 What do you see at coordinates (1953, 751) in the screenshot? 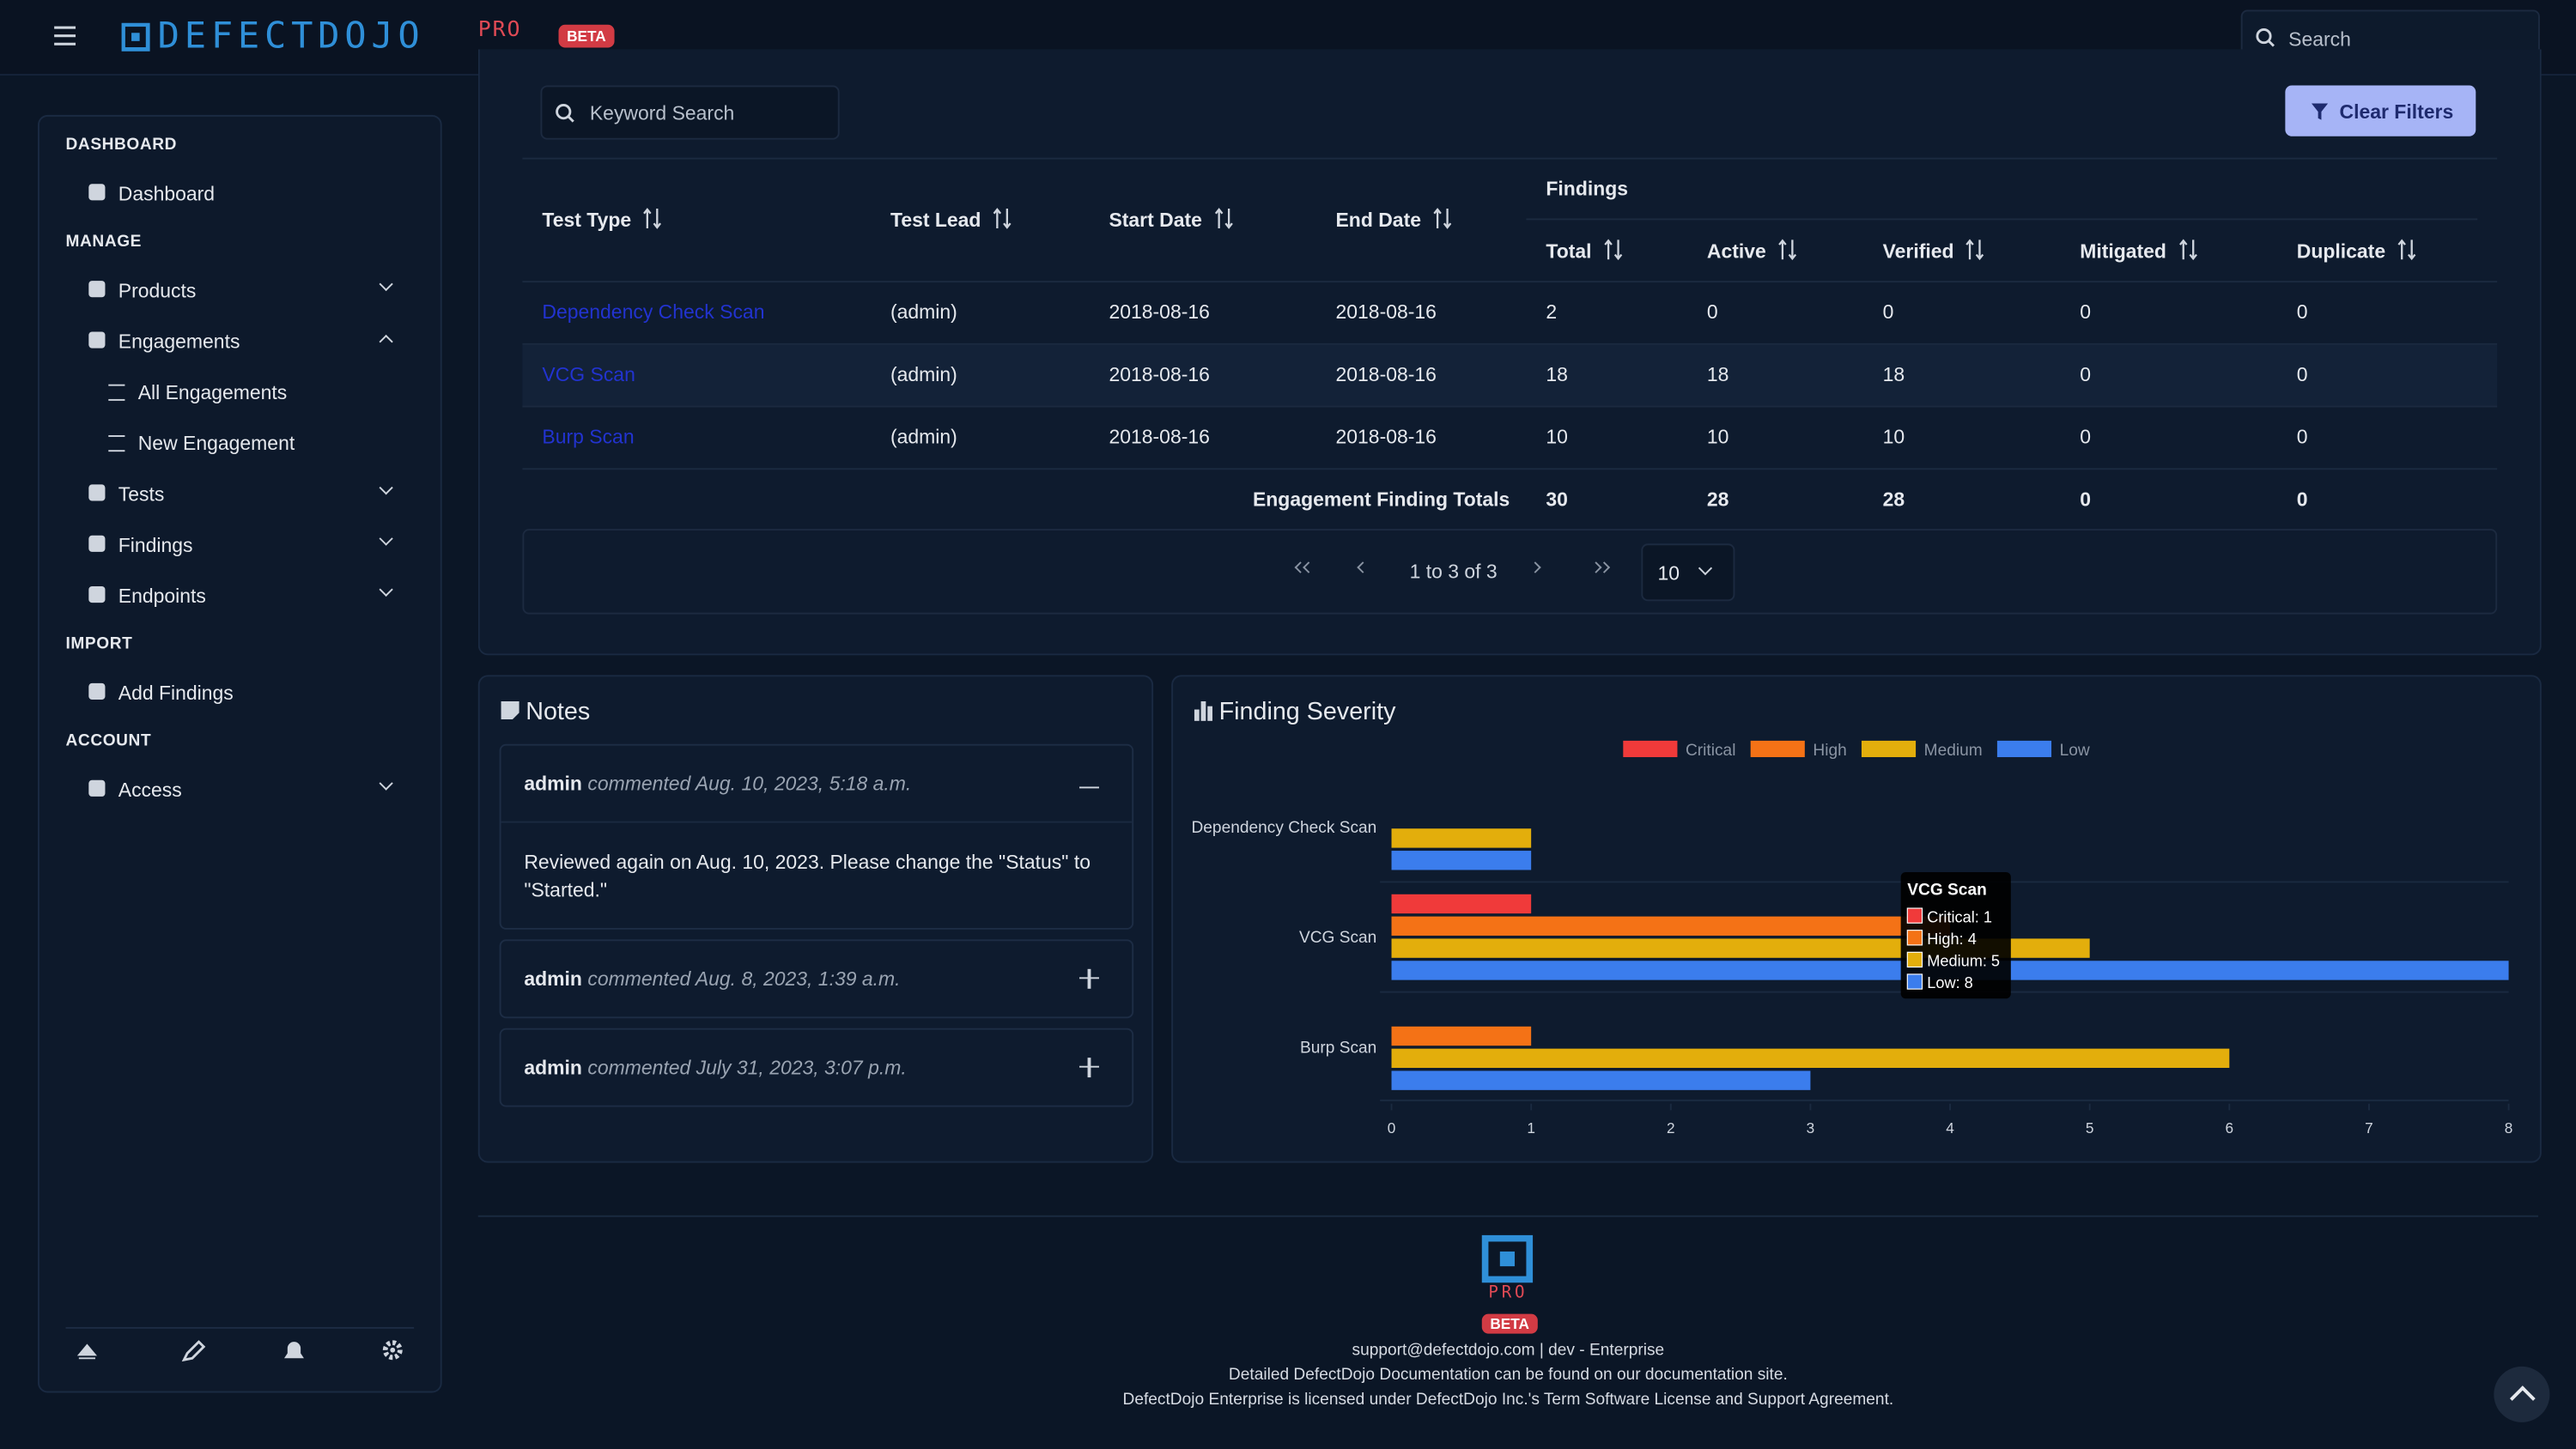
I see `legend-label: Medium` at bounding box center [1953, 751].